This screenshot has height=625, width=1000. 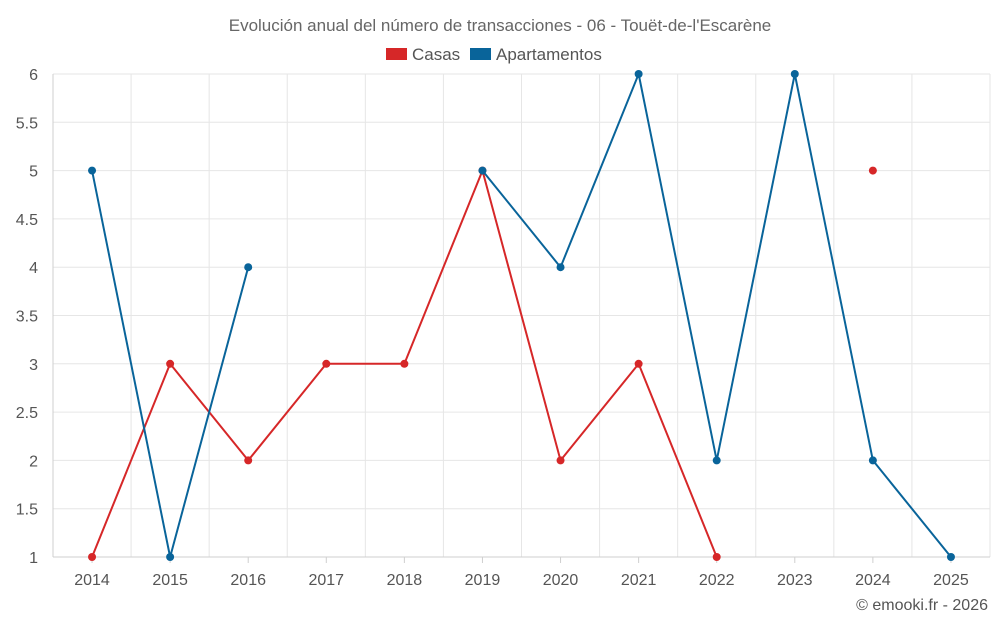 I want to click on x-tick-label: 2014, so click(x=92, y=580).